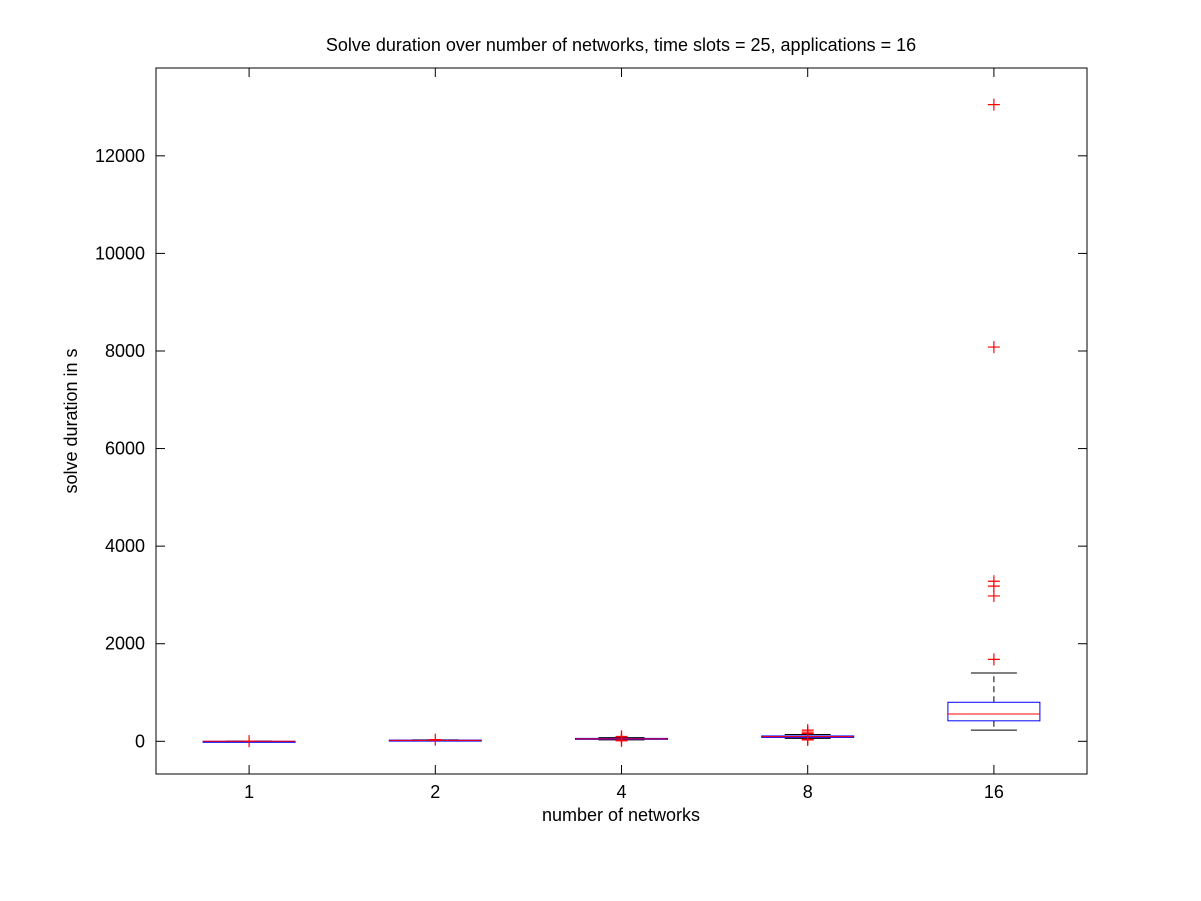  Describe the element at coordinates (120, 156) in the screenshot. I see `y-tick-label: 12000` at that location.